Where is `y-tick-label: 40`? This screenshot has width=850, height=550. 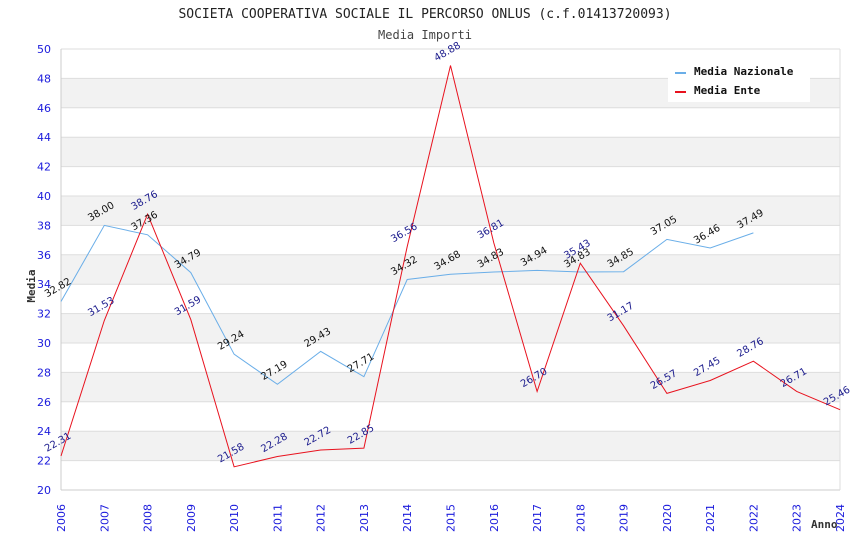 y-tick-label: 40 is located at coordinates (44, 196).